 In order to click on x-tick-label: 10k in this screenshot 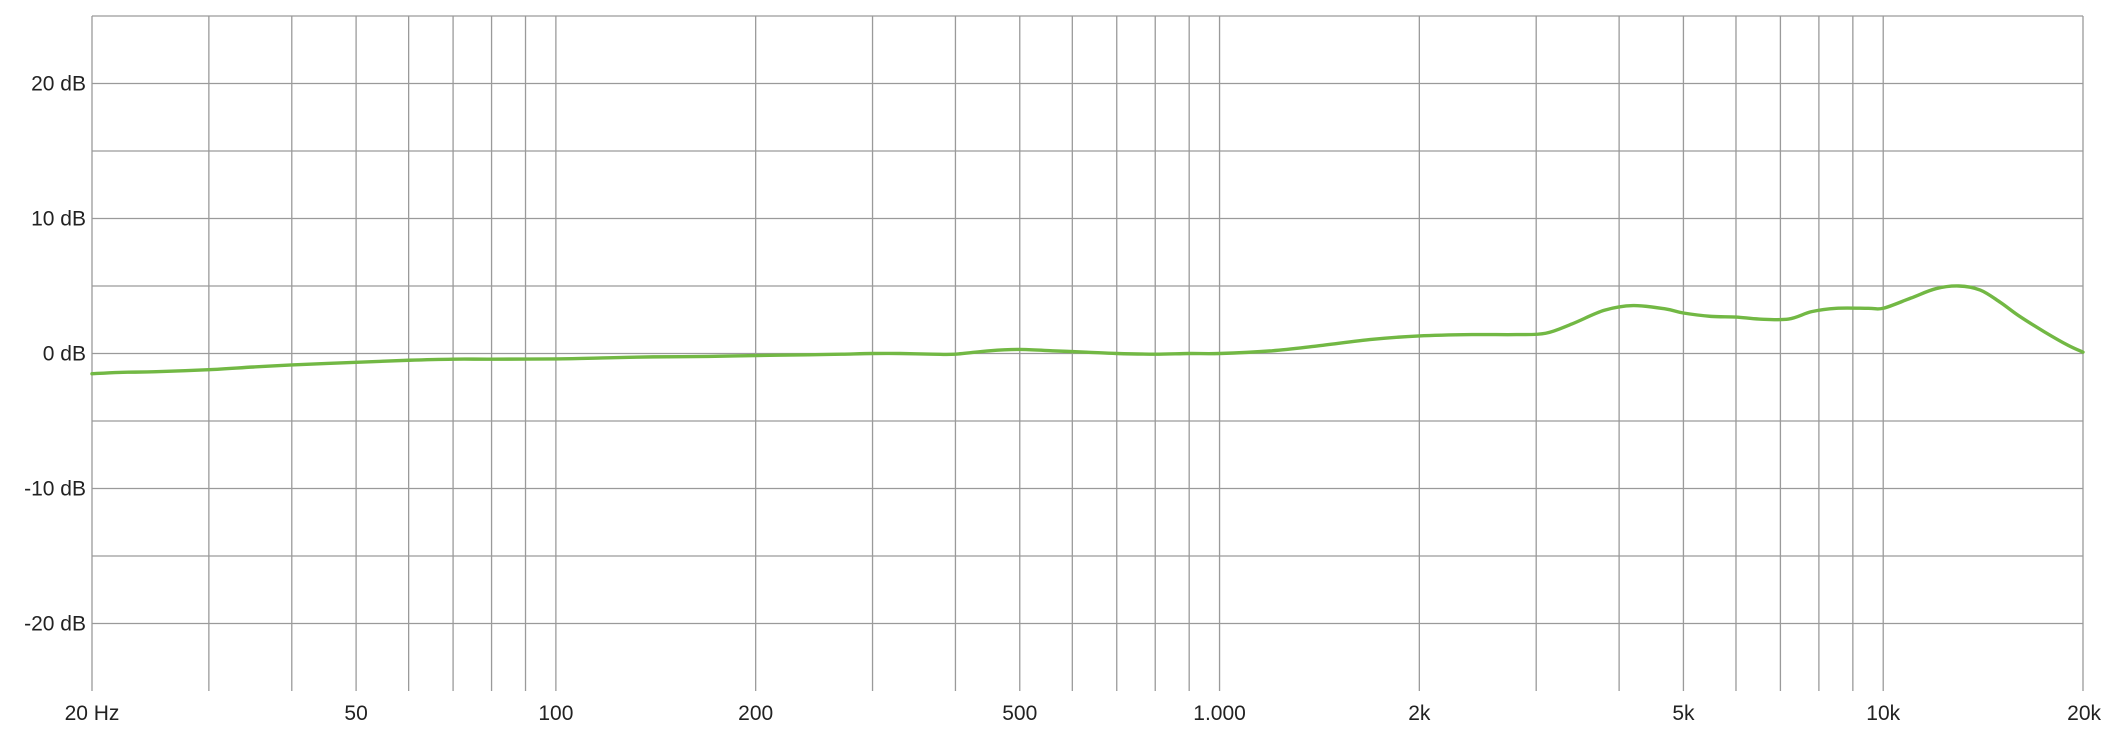, I will do `click(1883, 713)`.